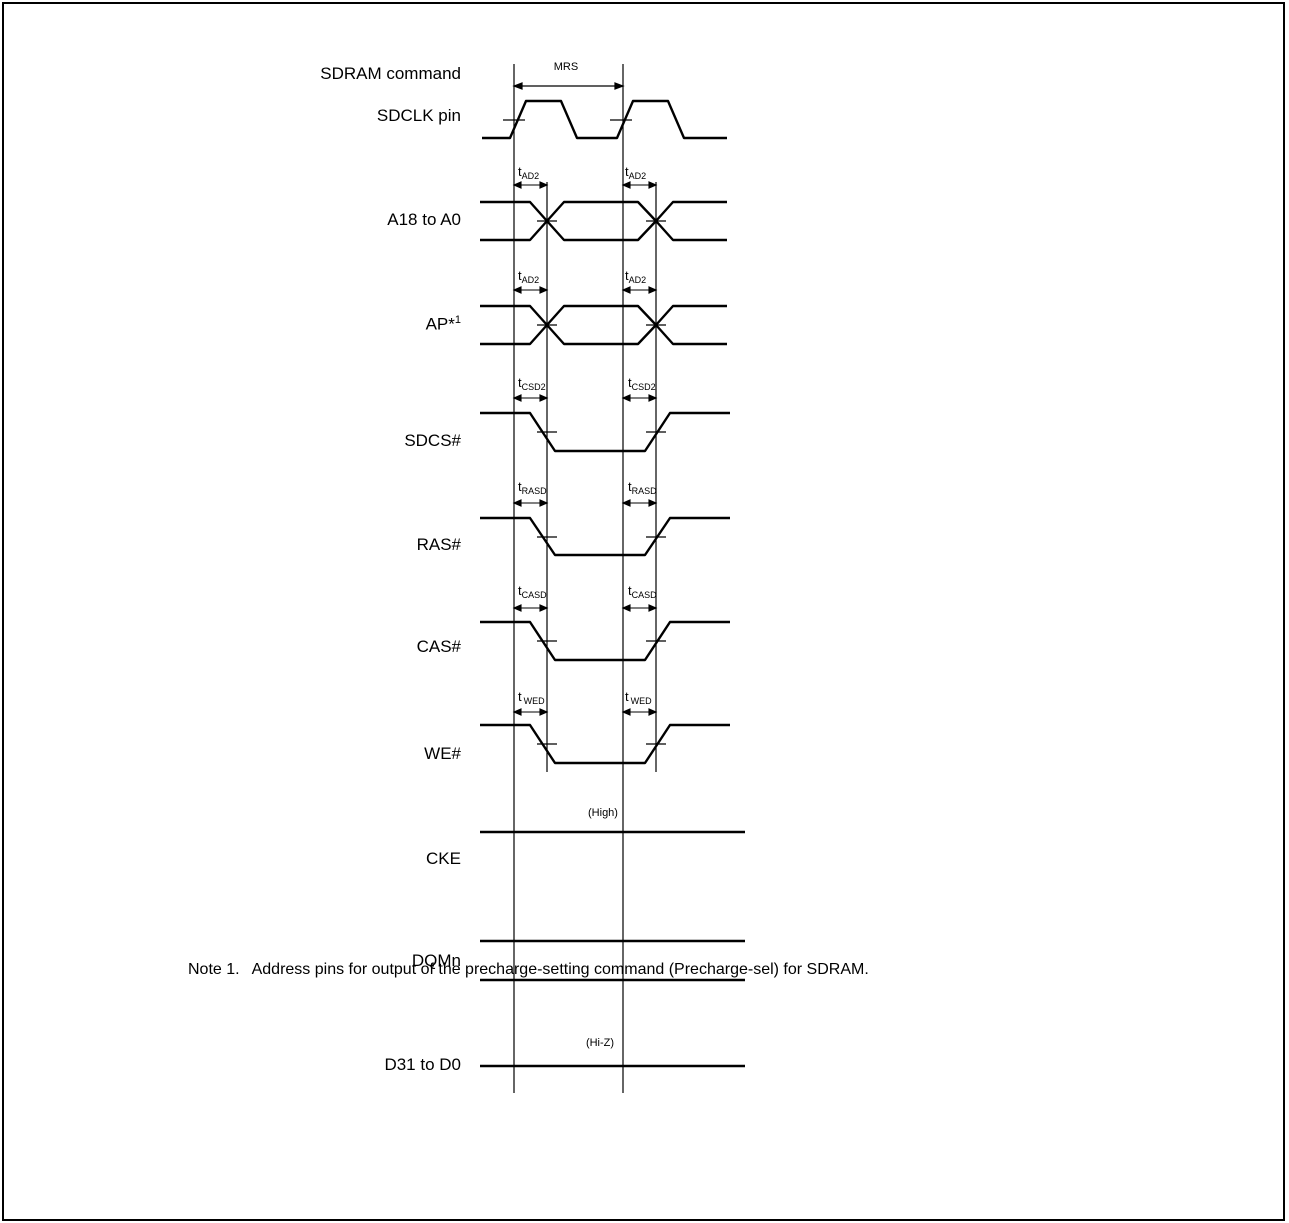 The image size is (1289, 1223). What do you see at coordinates (603, 230) in the screenshot?
I see `addr-waveform-low` at bounding box center [603, 230].